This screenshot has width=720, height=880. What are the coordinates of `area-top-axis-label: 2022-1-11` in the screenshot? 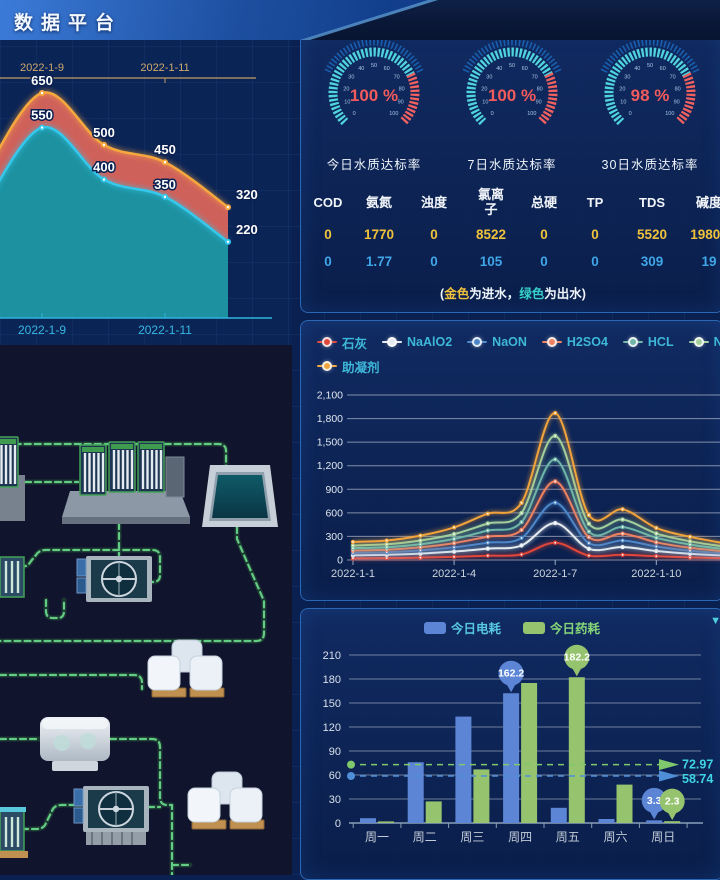 It's located at (164, 68).